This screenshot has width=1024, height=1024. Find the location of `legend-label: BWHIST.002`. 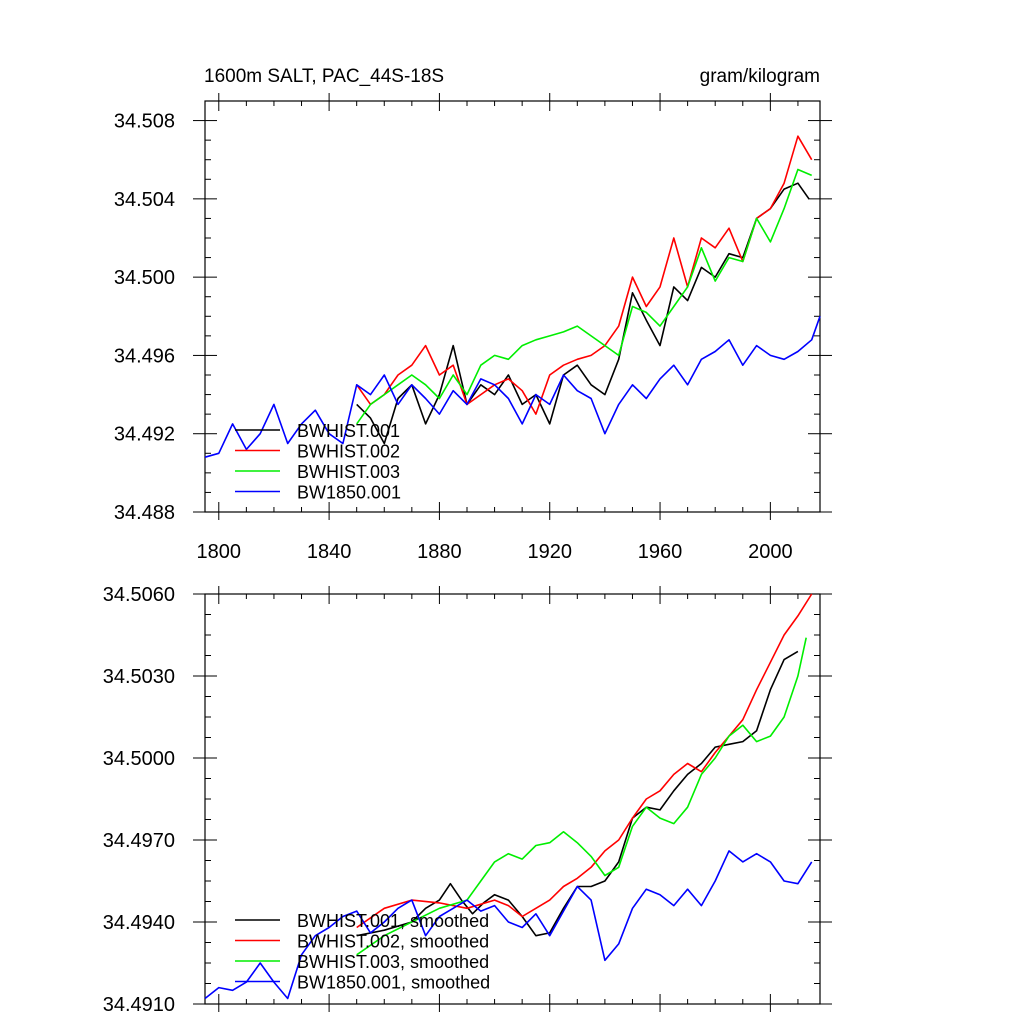

legend-label: BWHIST.002 is located at coordinates (348, 452).